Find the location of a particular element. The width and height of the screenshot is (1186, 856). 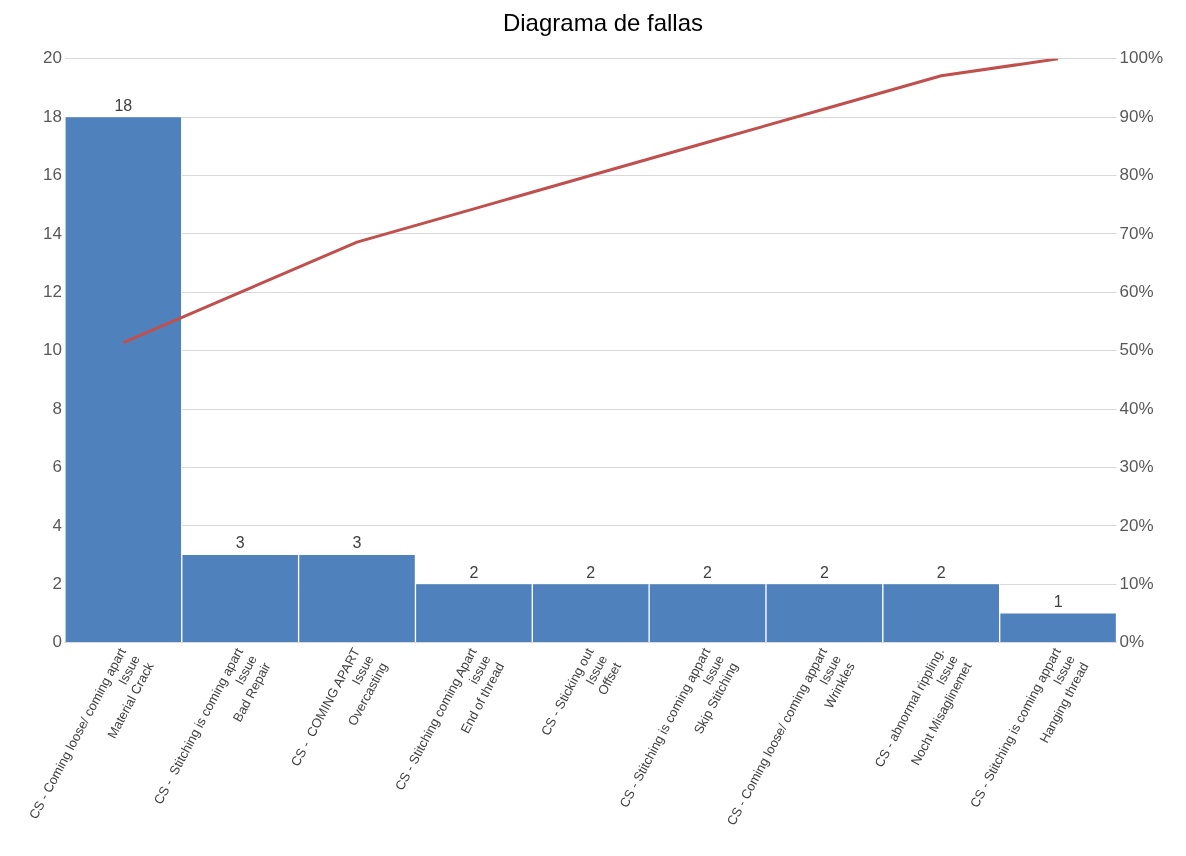

y2-tick-label: 100% is located at coordinates (1141, 58).